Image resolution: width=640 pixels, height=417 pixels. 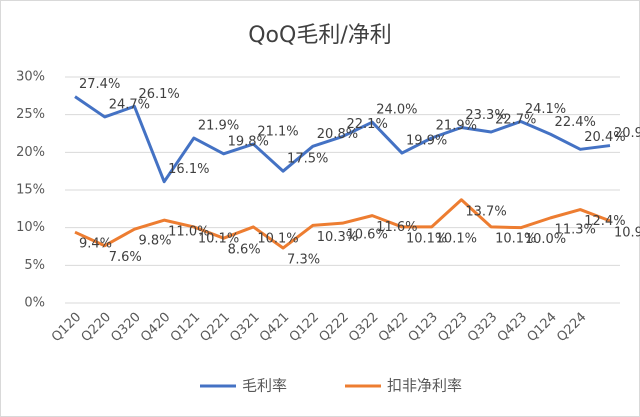 I want to click on data-label: 21.1%, so click(x=277, y=132).